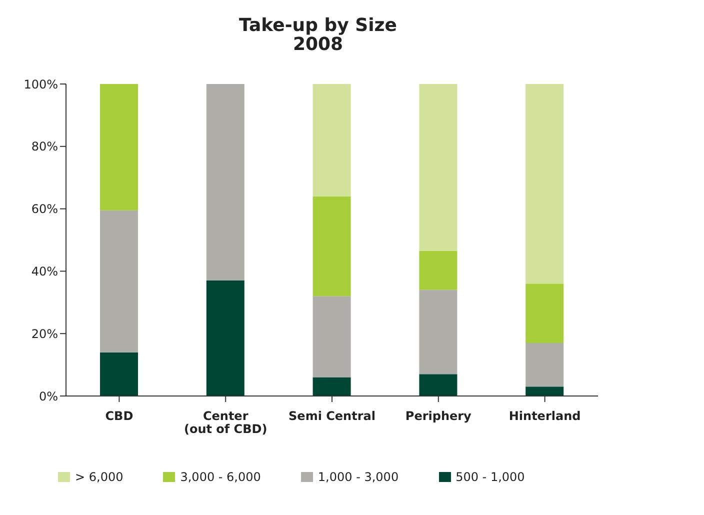 This screenshot has height=515, width=704. I want to click on x-tick-label: Semi Central, so click(332, 416).